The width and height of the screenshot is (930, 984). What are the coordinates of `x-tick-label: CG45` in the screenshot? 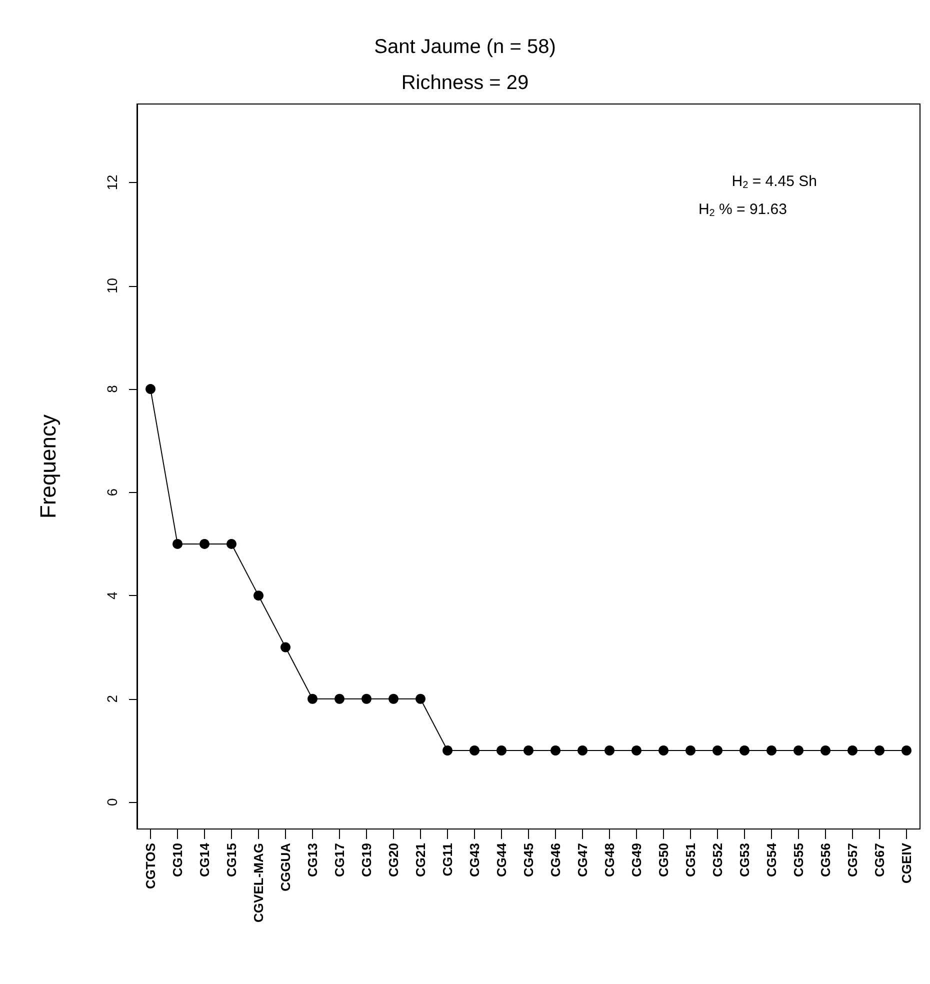 It's located at (528, 860).